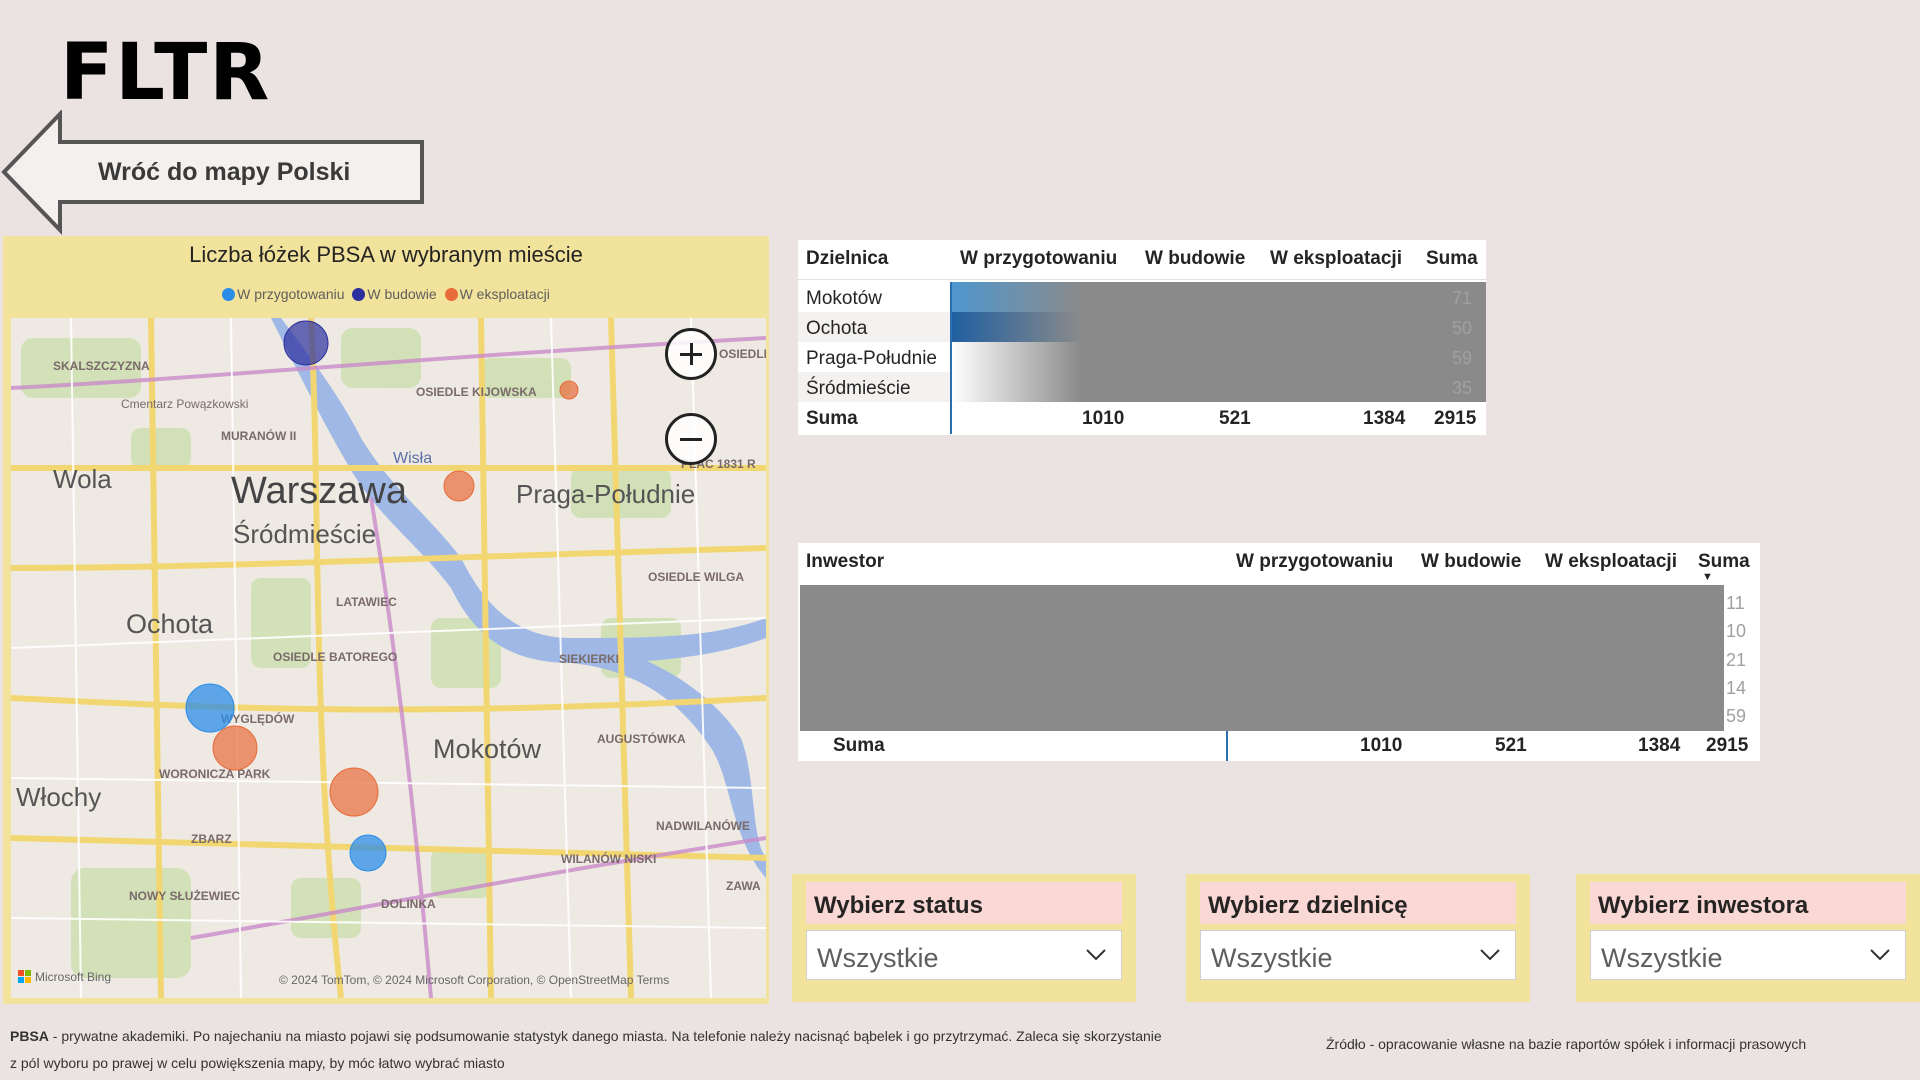 The width and height of the screenshot is (1920, 1080). I want to click on row-sum: 71, so click(1462, 298).